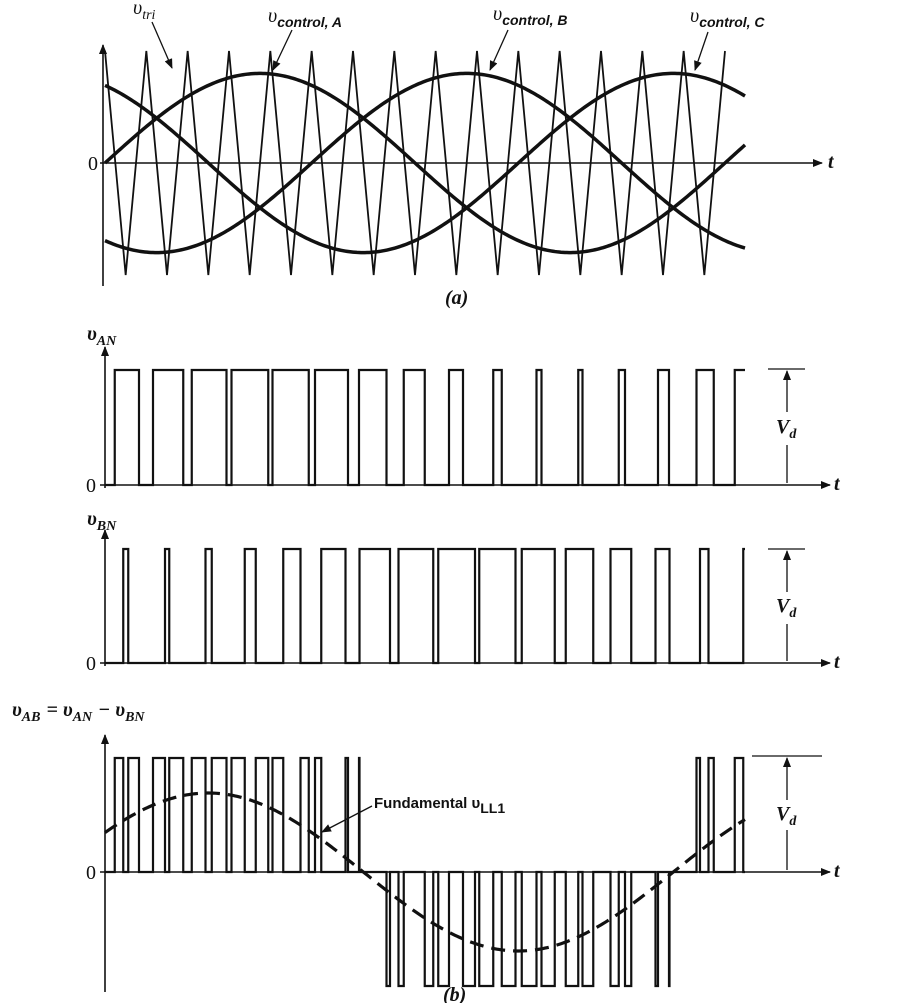 The height and width of the screenshot is (1003, 903). Describe the element at coordinates (305, 17) in the screenshot. I see `control-a-label: υcontrol, A` at that location.